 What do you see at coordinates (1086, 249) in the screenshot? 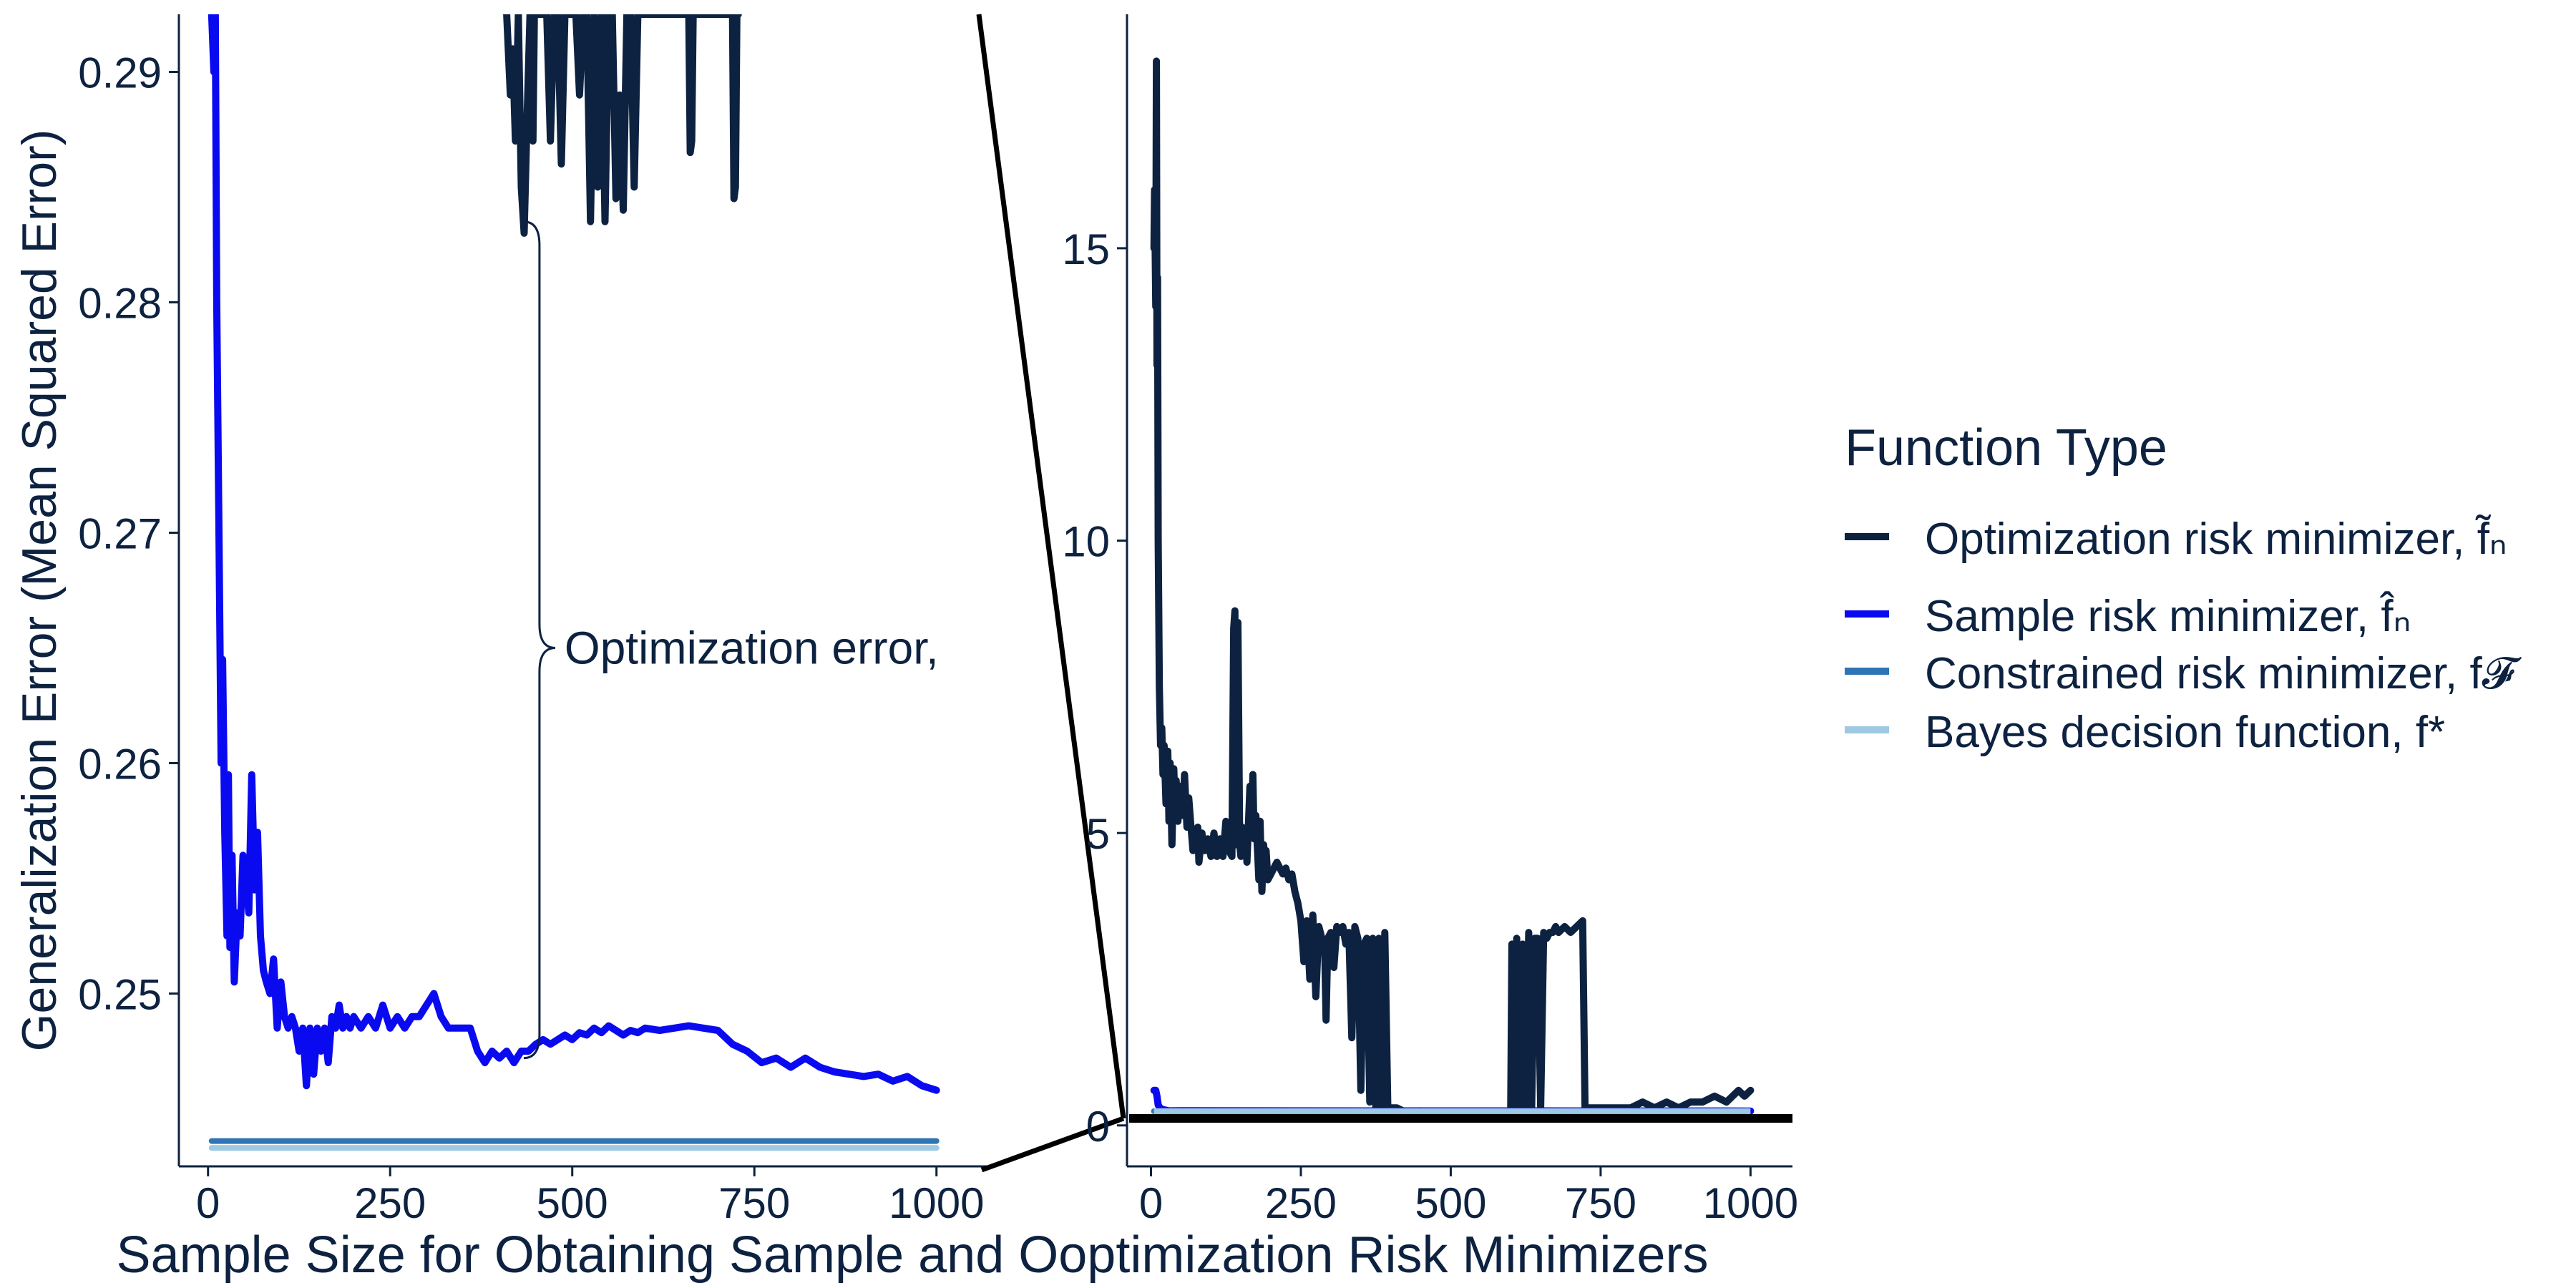
I see `full-y-tick-label: 15` at bounding box center [1086, 249].